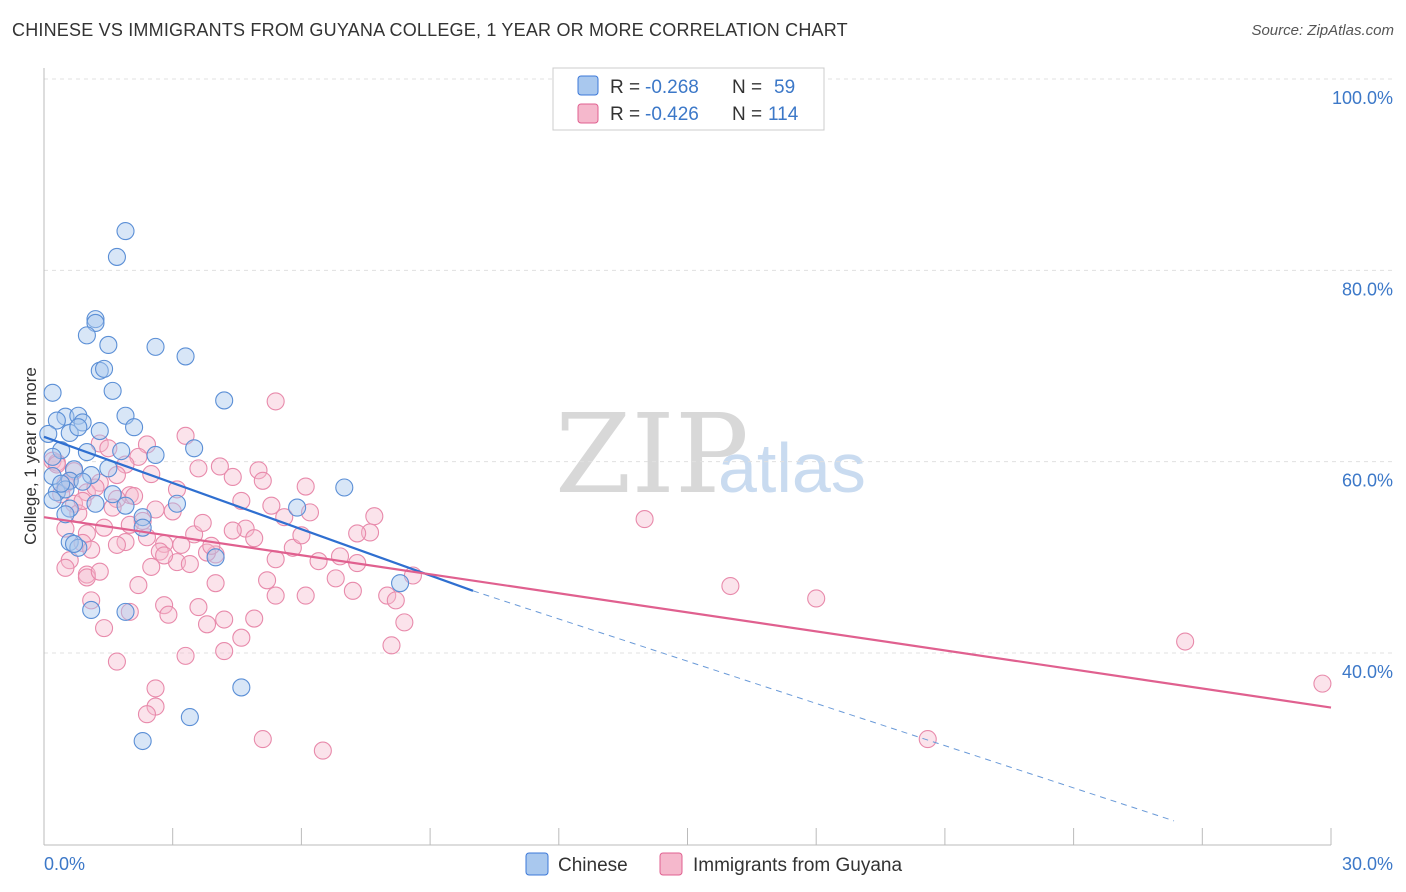  Describe the element at coordinates (823, 706) in the screenshot. I see `trend-line-chinese-extension` at that location.